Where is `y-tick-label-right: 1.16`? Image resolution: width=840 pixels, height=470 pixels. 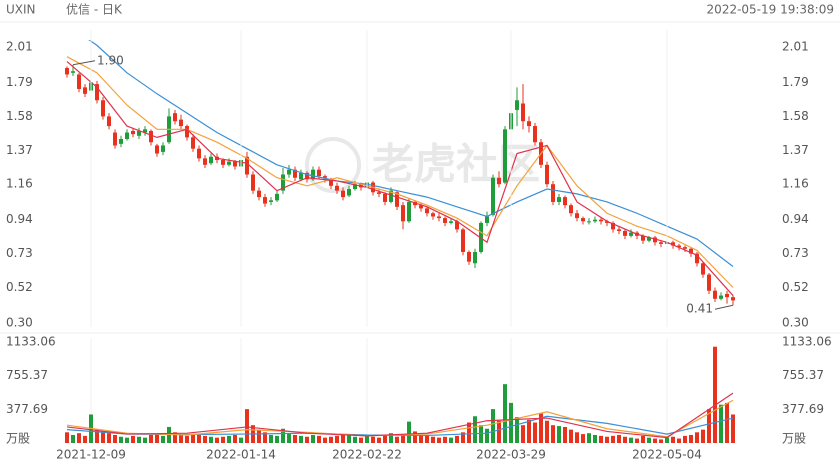 y-tick-label-right: 1.16 is located at coordinates (795, 184).